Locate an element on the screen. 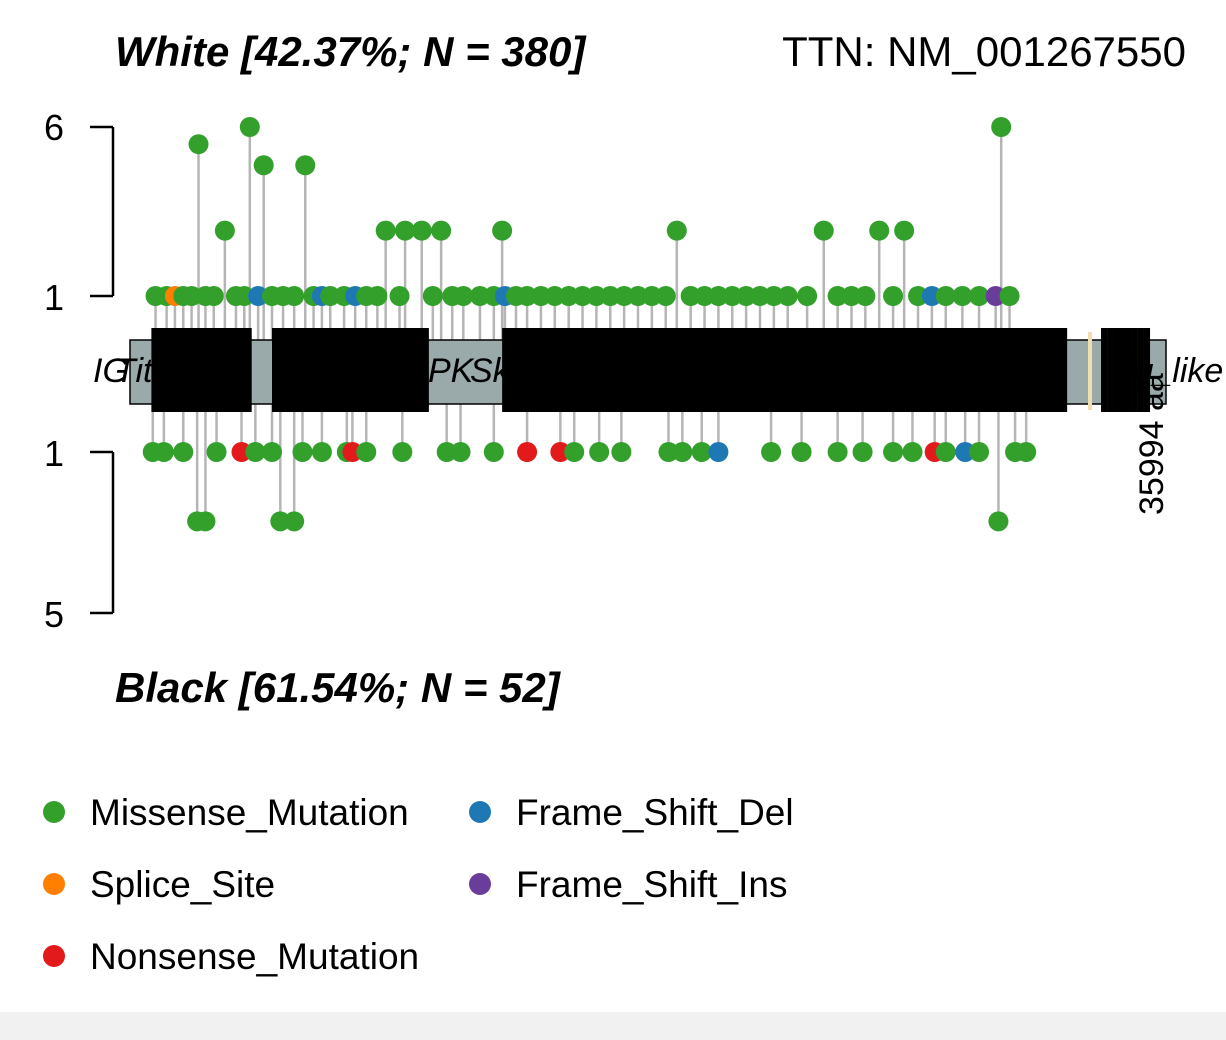 The image size is (1226, 1040). top-group-title: White [42.37%; N = 380] is located at coordinates (351, 51).